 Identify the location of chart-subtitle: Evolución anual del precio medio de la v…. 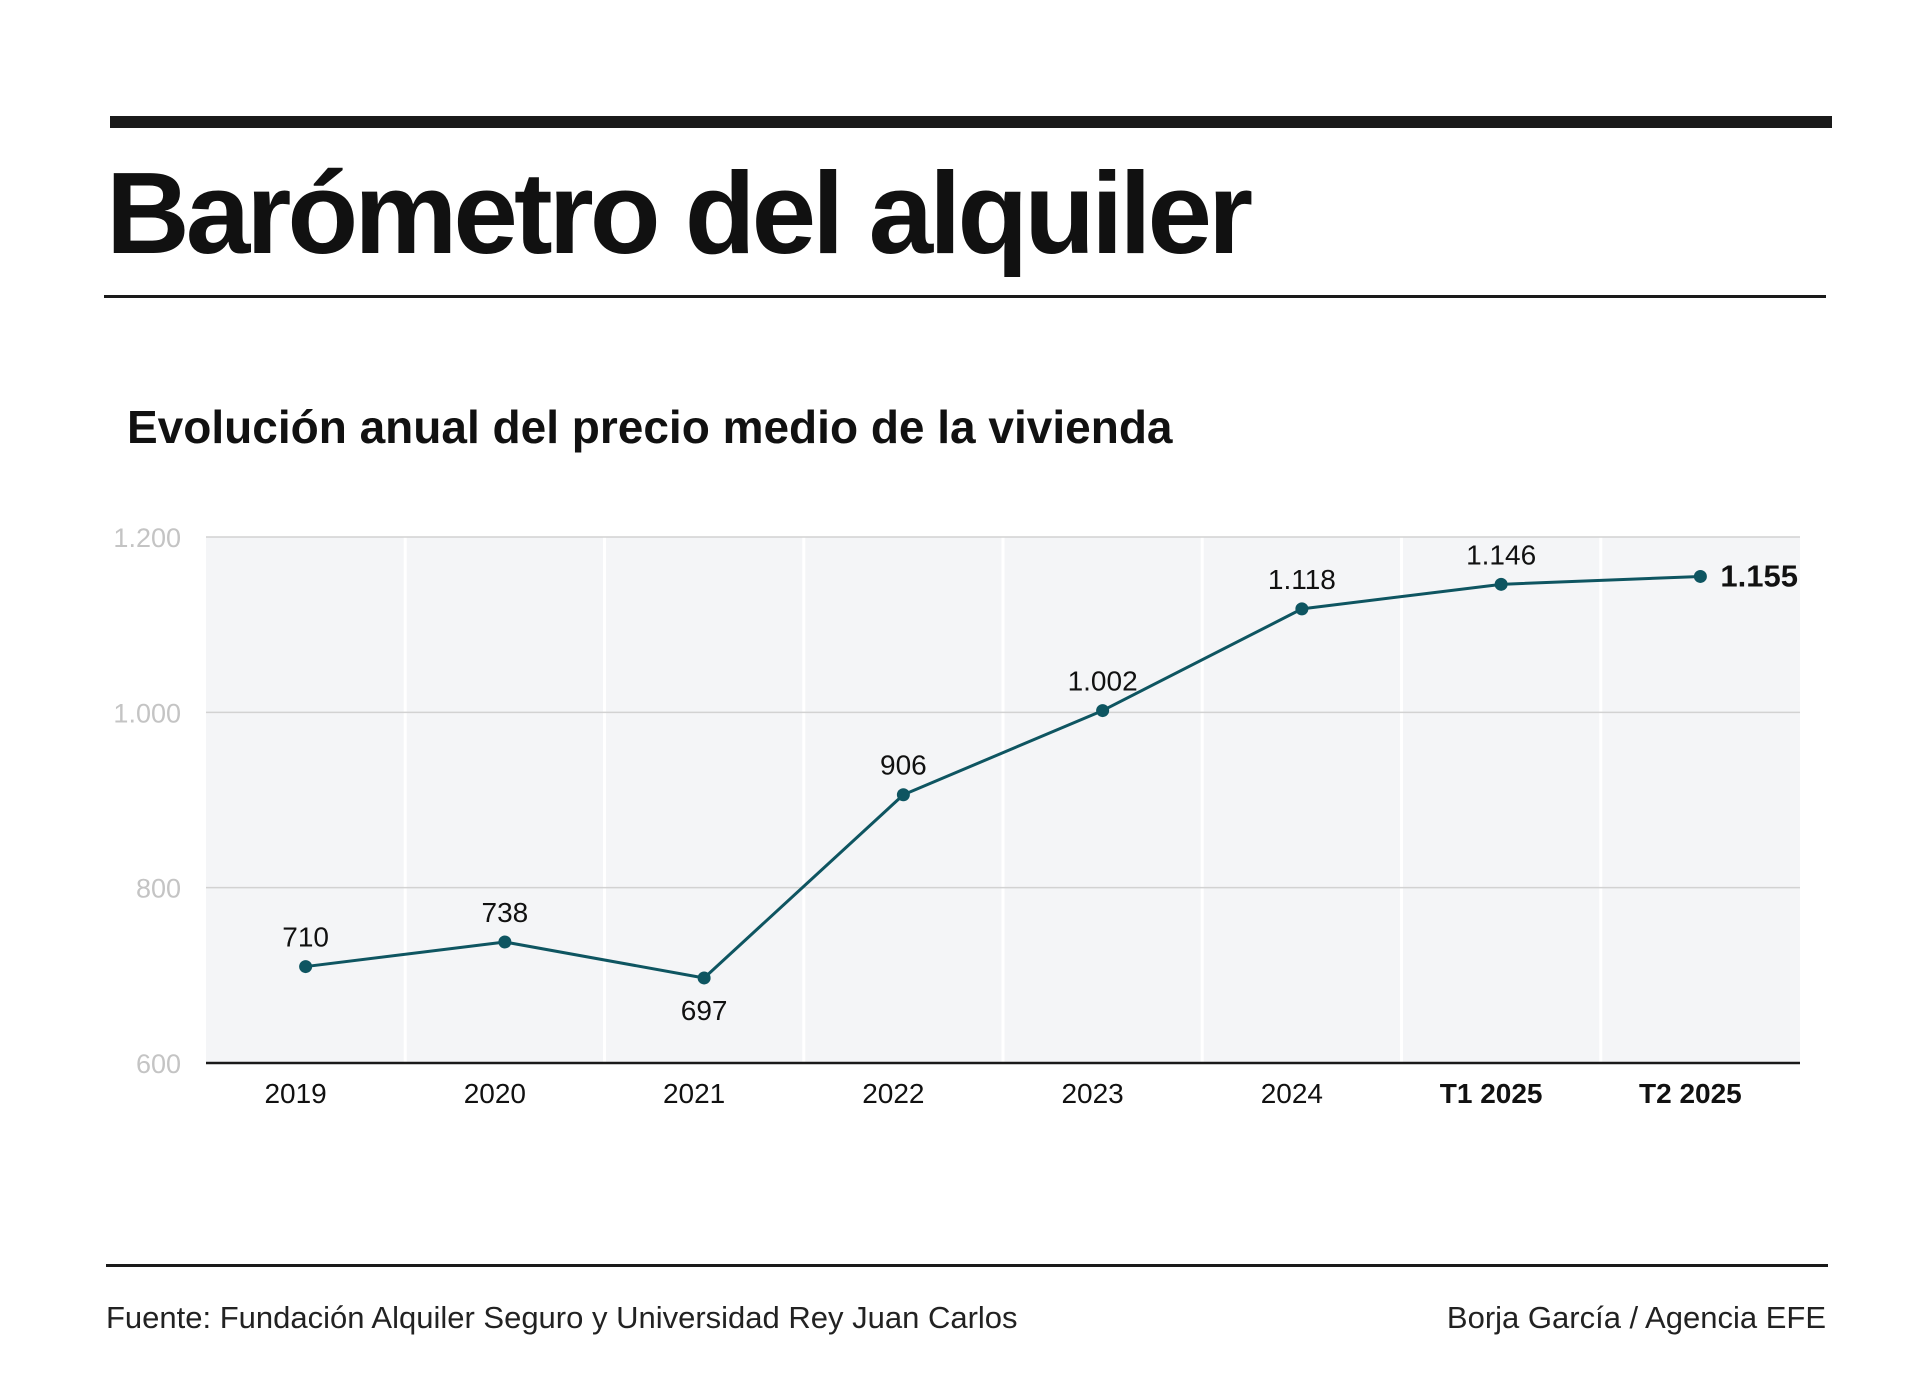
(650, 427).